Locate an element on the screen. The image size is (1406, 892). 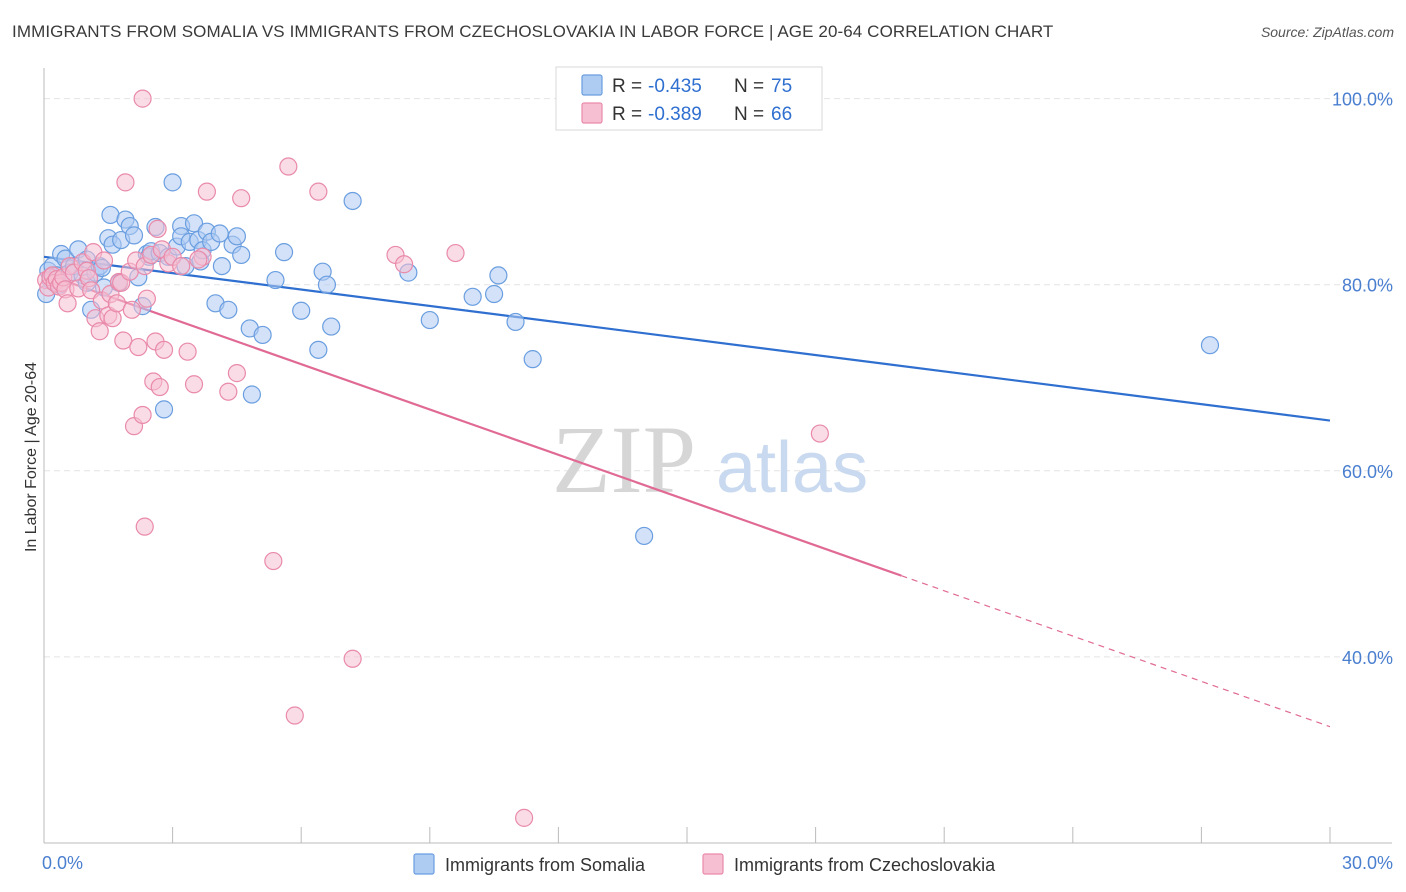
x-tick-labels: 0.0% 30.0% is located at coordinates (717, 863).